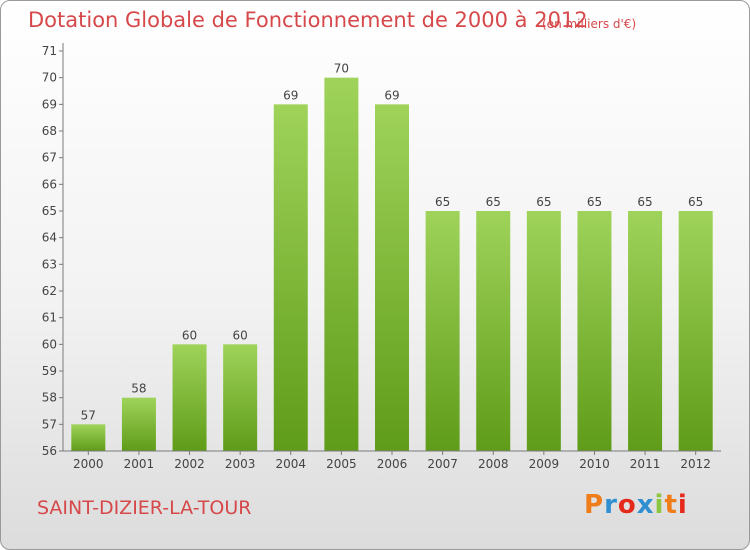 The height and width of the screenshot is (550, 750). I want to click on y-tick-label: 63, so click(49, 264).